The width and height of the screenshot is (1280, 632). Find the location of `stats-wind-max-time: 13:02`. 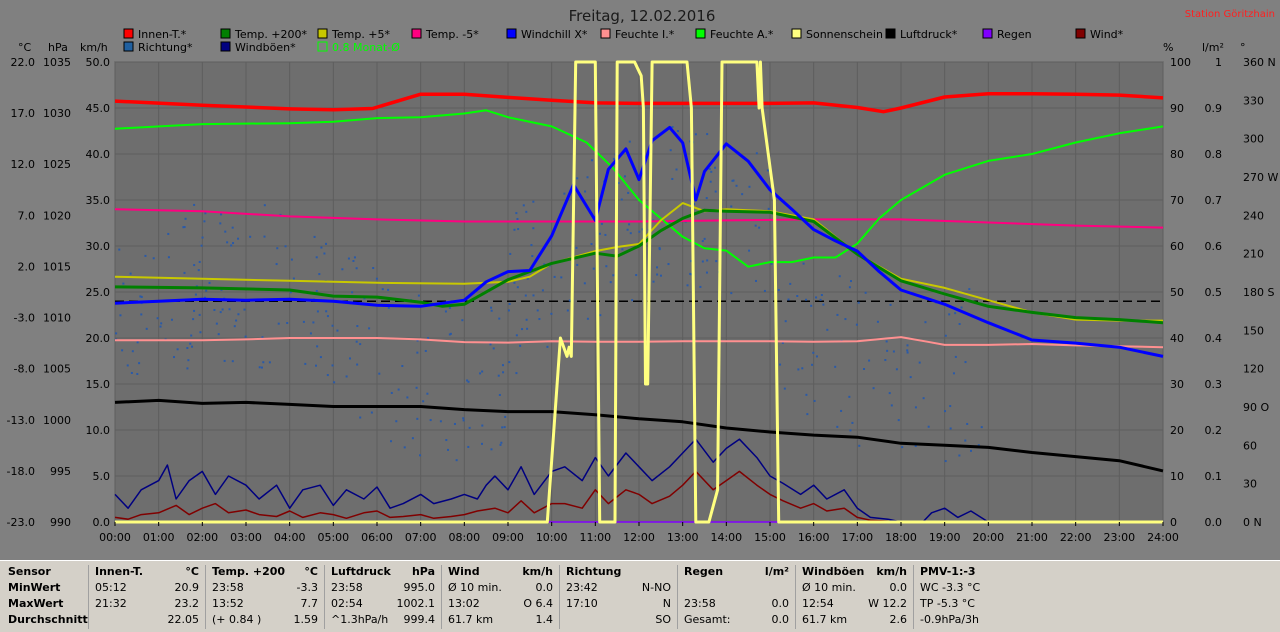

stats-wind-max-time: 13:02 is located at coordinates (464, 603).